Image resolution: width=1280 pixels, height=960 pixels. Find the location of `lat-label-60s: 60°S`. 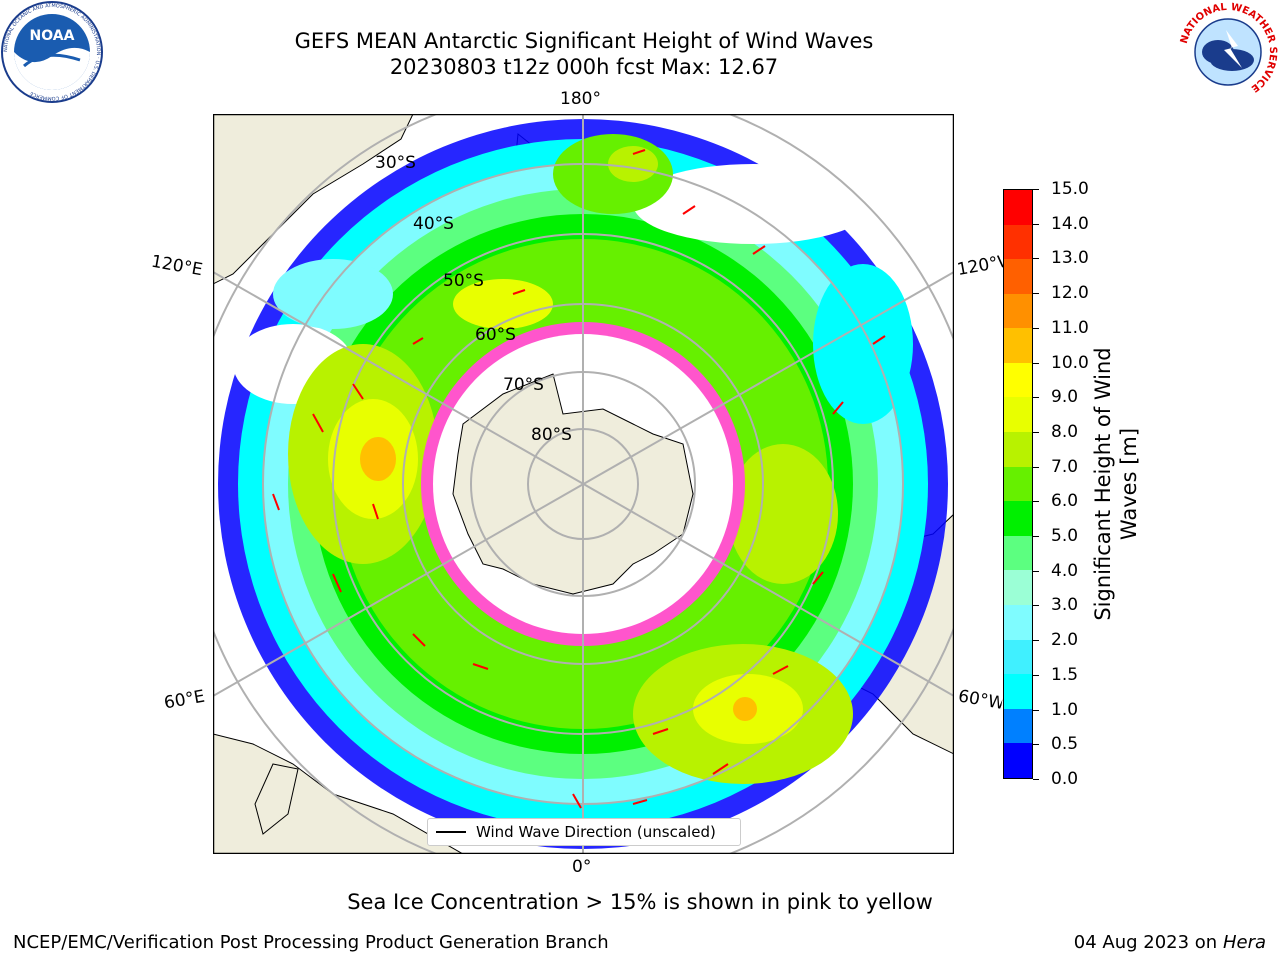

lat-label-60s: 60°S is located at coordinates (495, 335).